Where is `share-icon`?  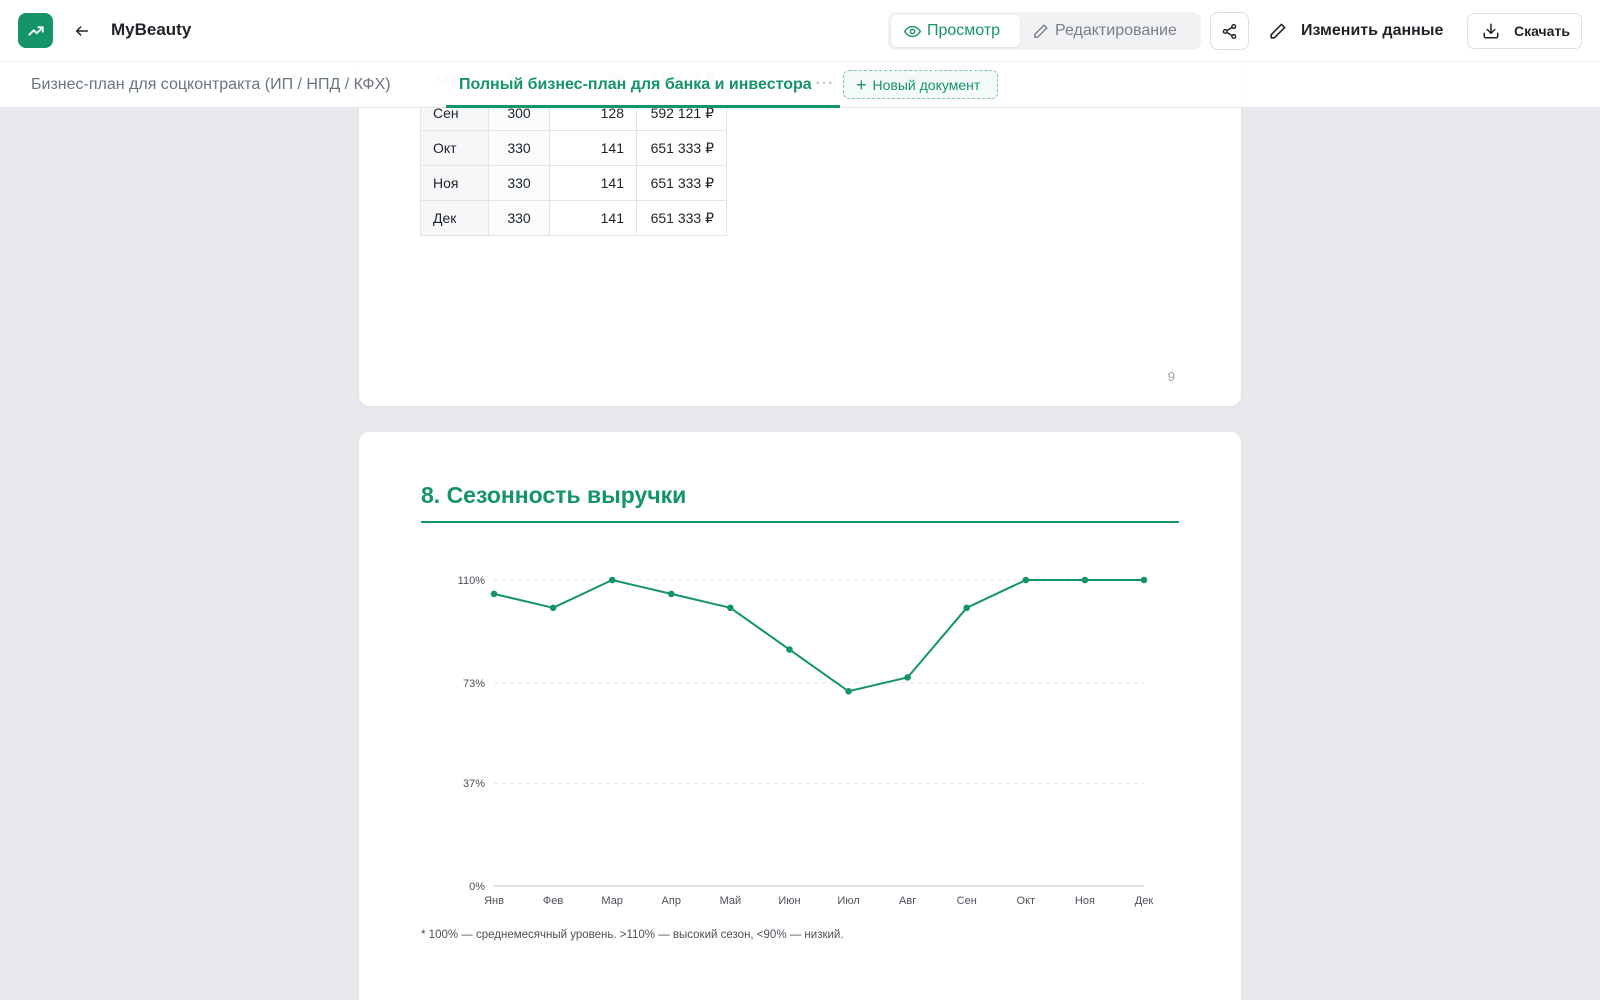 share-icon is located at coordinates (1229, 31).